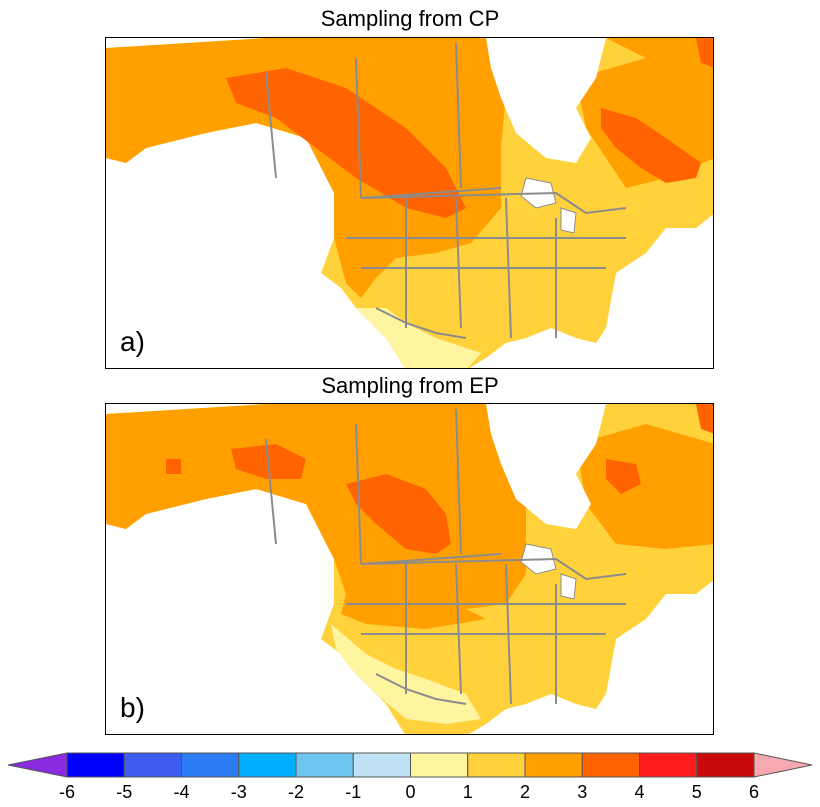 This screenshot has height=807, width=820. What do you see at coordinates (582, 792) in the screenshot?
I see `colorbar-tick-label: 3` at bounding box center [582, 792].